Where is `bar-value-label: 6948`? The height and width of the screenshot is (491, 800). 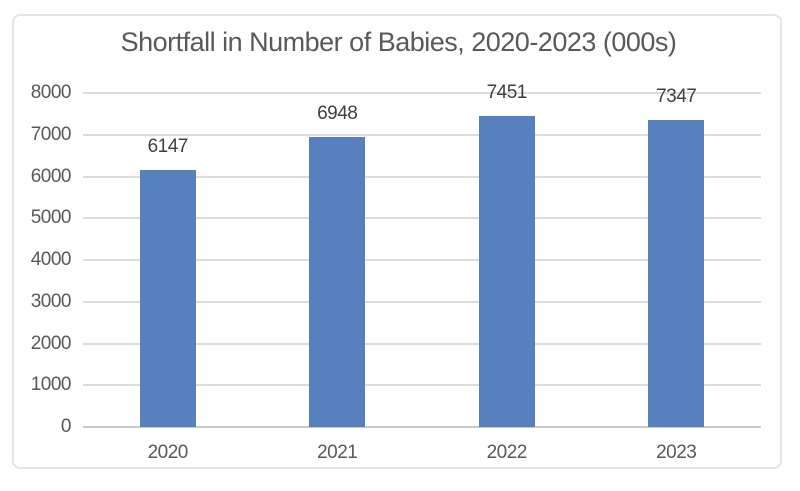
bar-value-label: 6948 is located at coordinates (337, 113).